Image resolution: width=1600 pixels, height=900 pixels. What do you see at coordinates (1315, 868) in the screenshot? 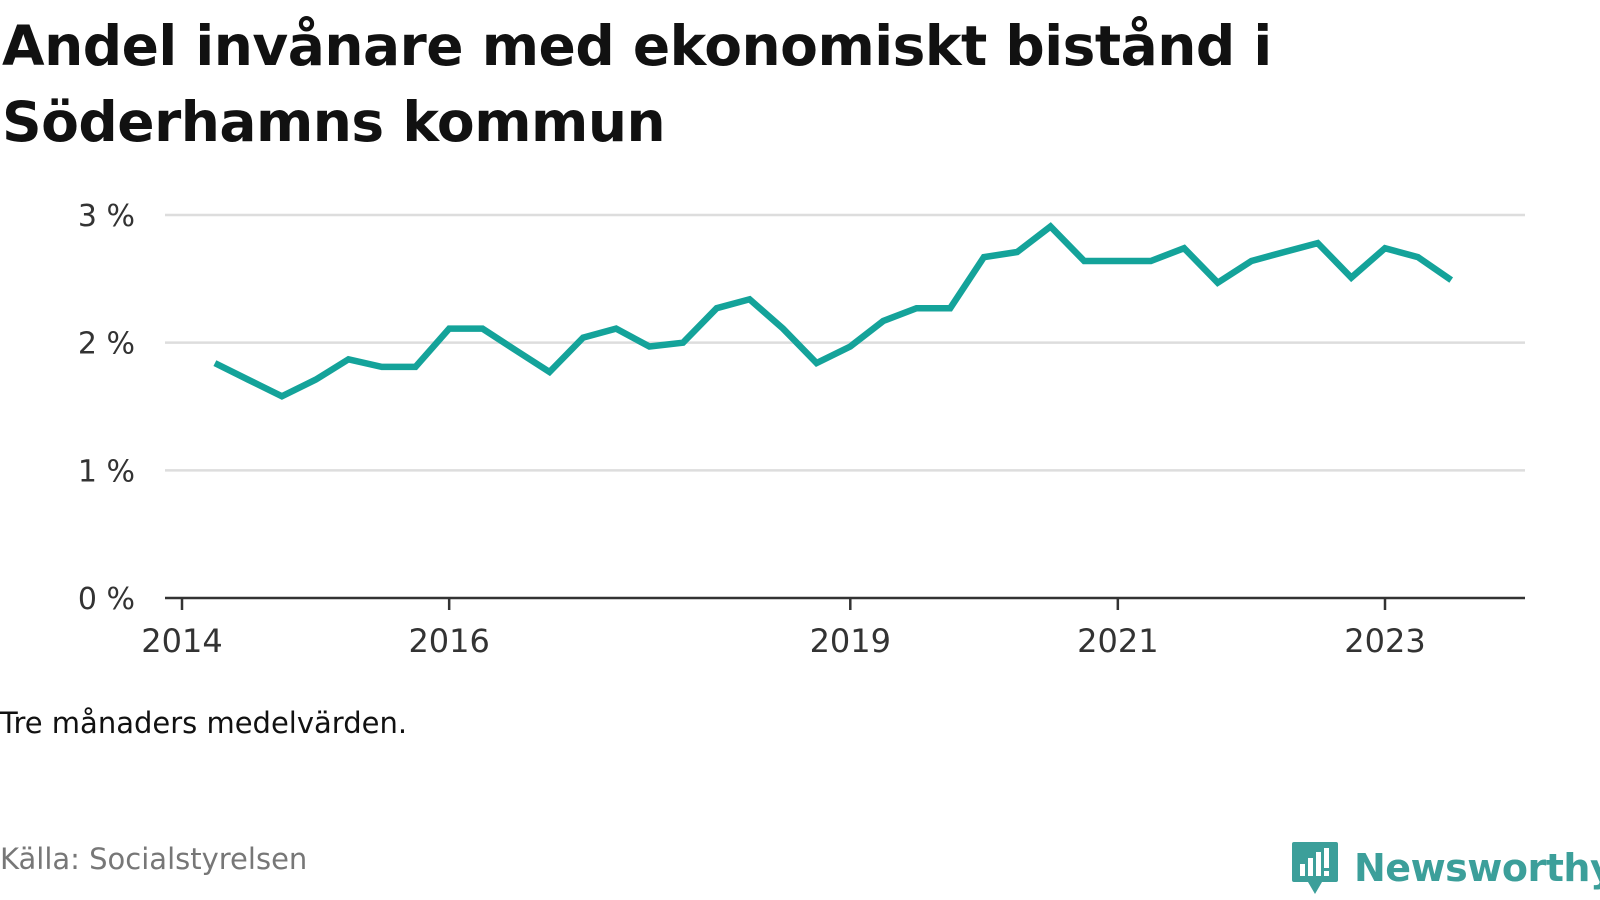
I see `newsworthy-bar-chart-icon` at bounding box center [1315, 868].